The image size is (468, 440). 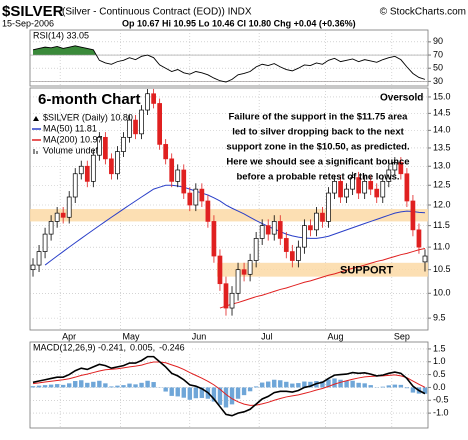 What do you see at coordinates (439, 374) in the screenshot?
I see `y-tick-label: 0.5` at bounding box center [439, 374].